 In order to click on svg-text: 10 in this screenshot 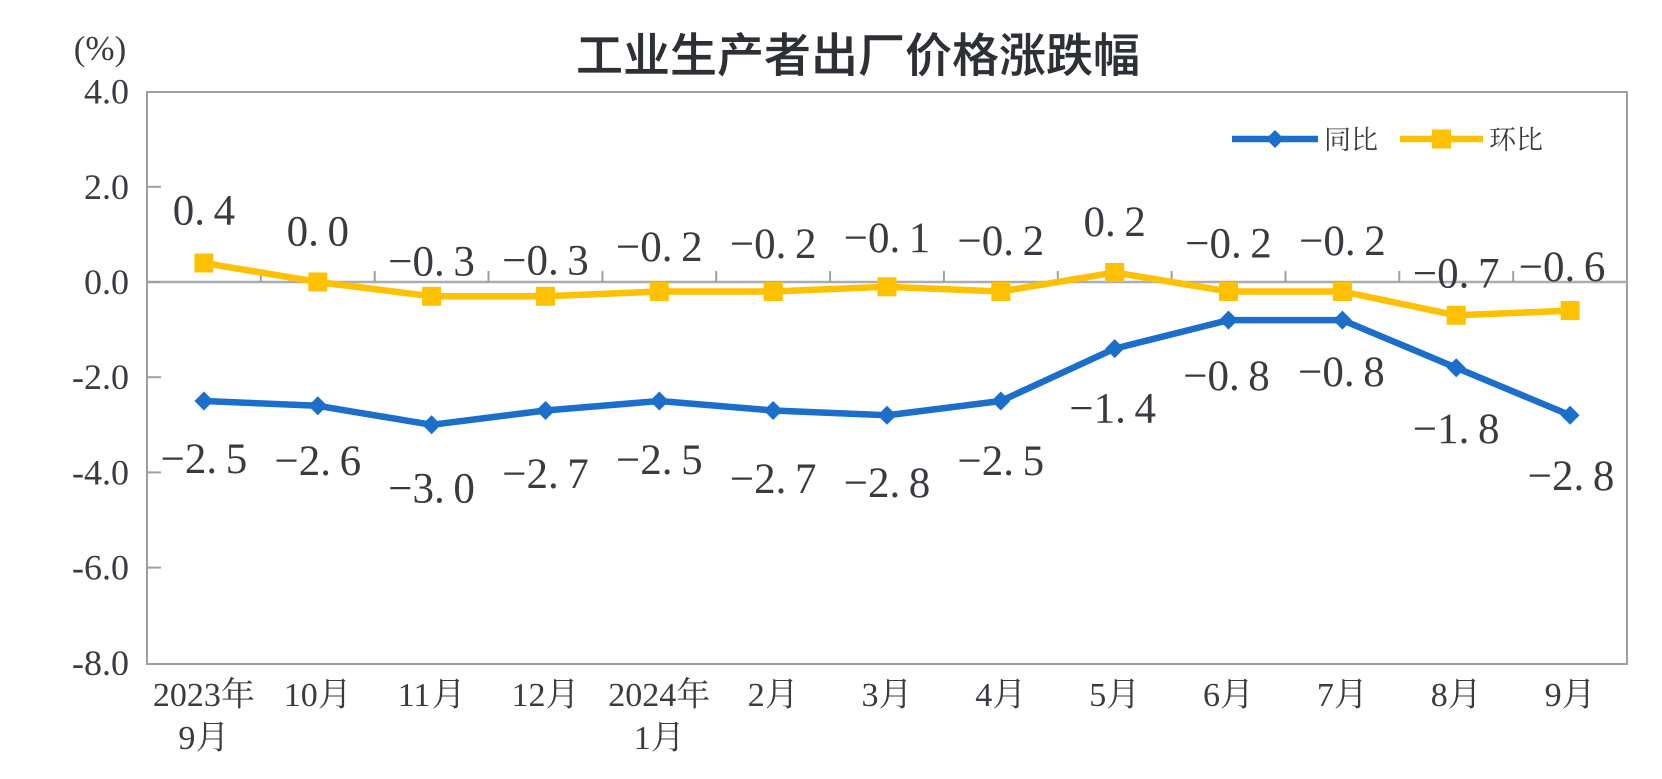, I will do `click(301, 695)`.